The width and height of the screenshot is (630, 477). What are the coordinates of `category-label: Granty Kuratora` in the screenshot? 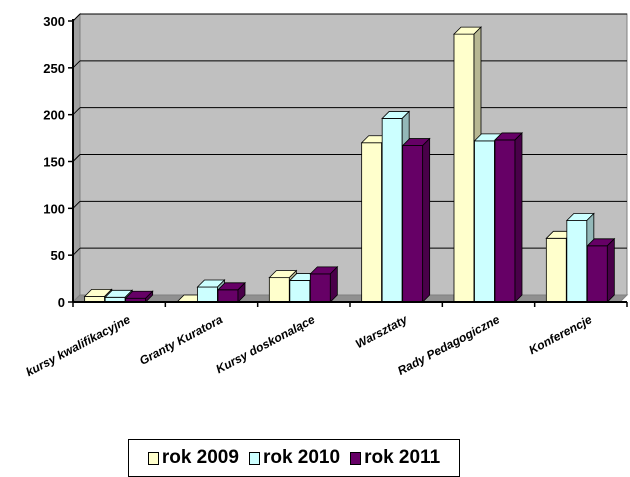 It's located at (181, 340).